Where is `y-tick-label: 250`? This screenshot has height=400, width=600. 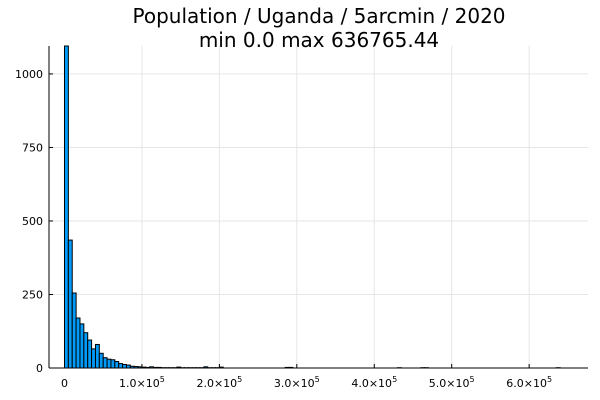
y-tick-label: 250 is located at coordinates (32, 294).